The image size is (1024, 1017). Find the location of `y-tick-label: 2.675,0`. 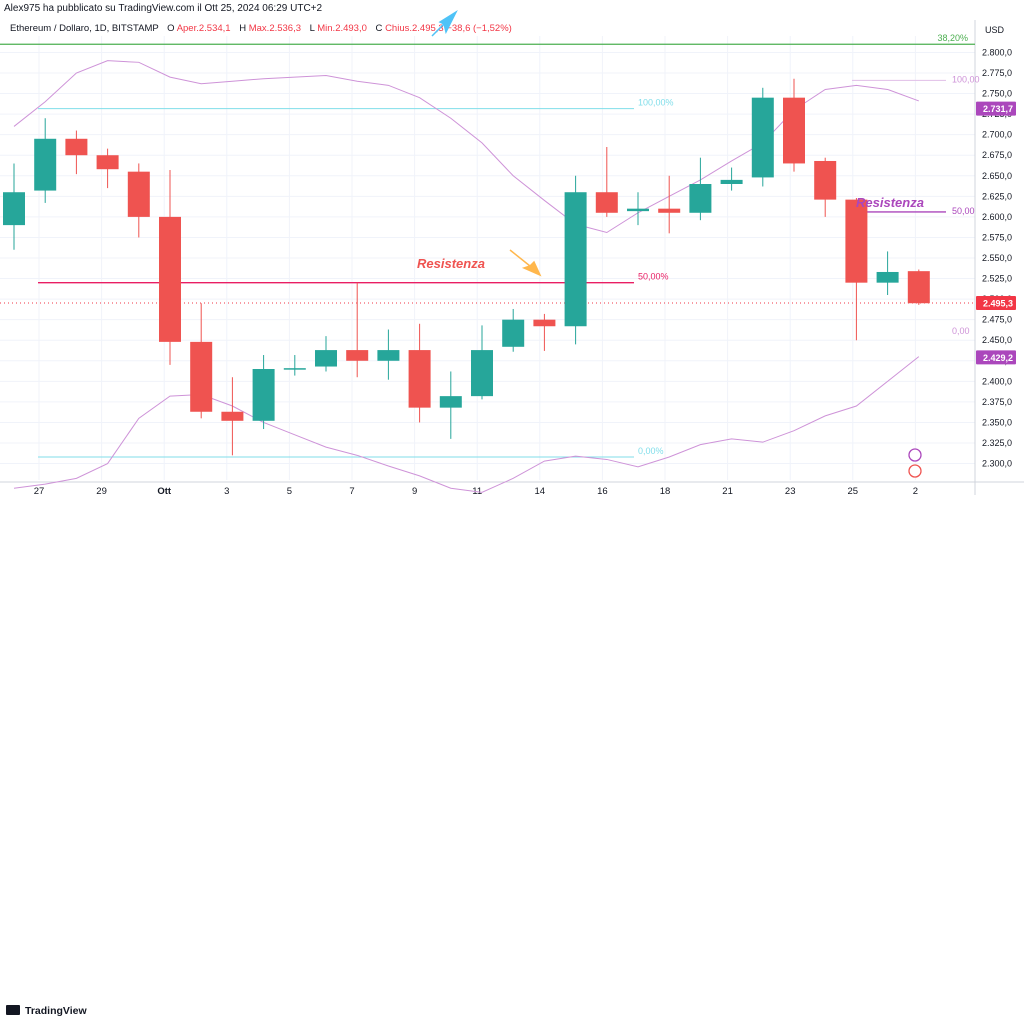

y-tick-label: 2.675,0 is located at coordinates (997, 155).